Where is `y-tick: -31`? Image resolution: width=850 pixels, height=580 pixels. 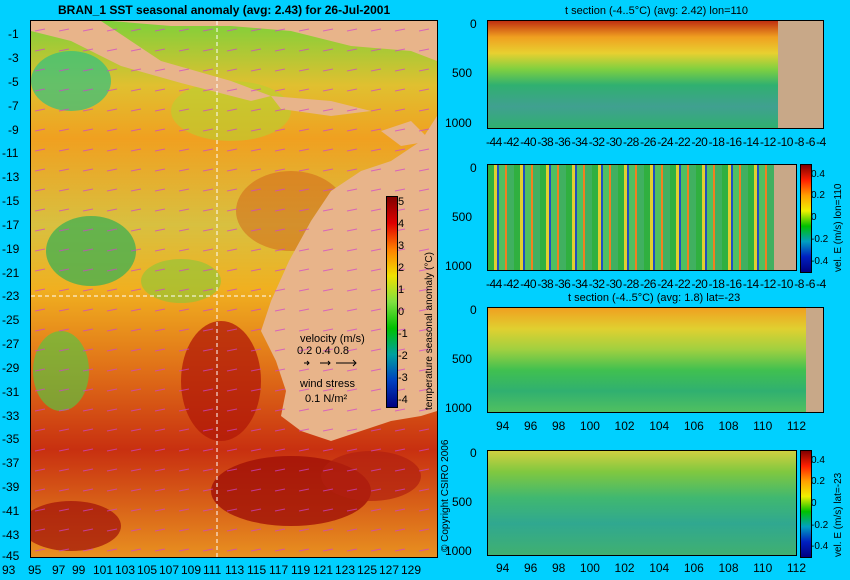
y-tick: -31 is located at coordinates (11, 392).